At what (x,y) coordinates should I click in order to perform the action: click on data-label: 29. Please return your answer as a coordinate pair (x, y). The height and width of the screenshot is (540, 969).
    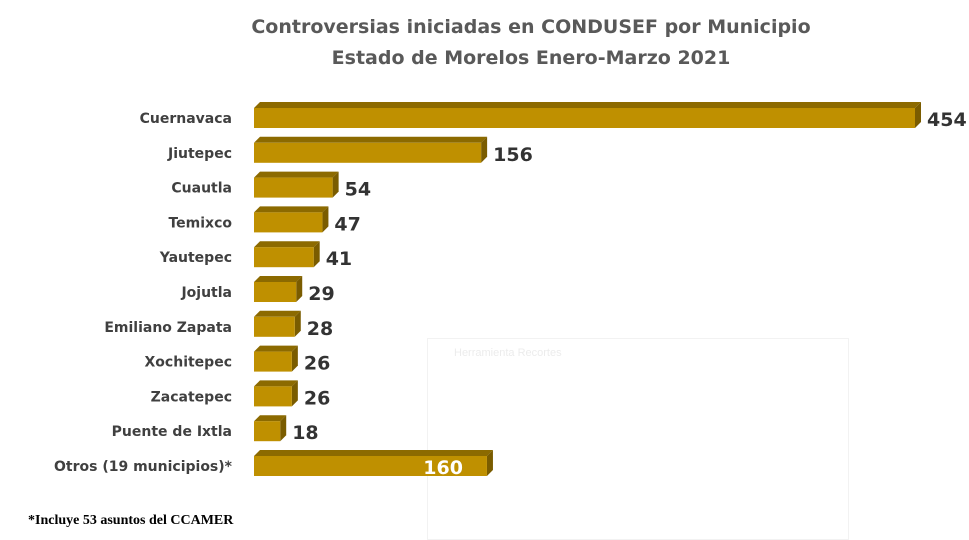
    Looking at the image, I should click on (321, 294).